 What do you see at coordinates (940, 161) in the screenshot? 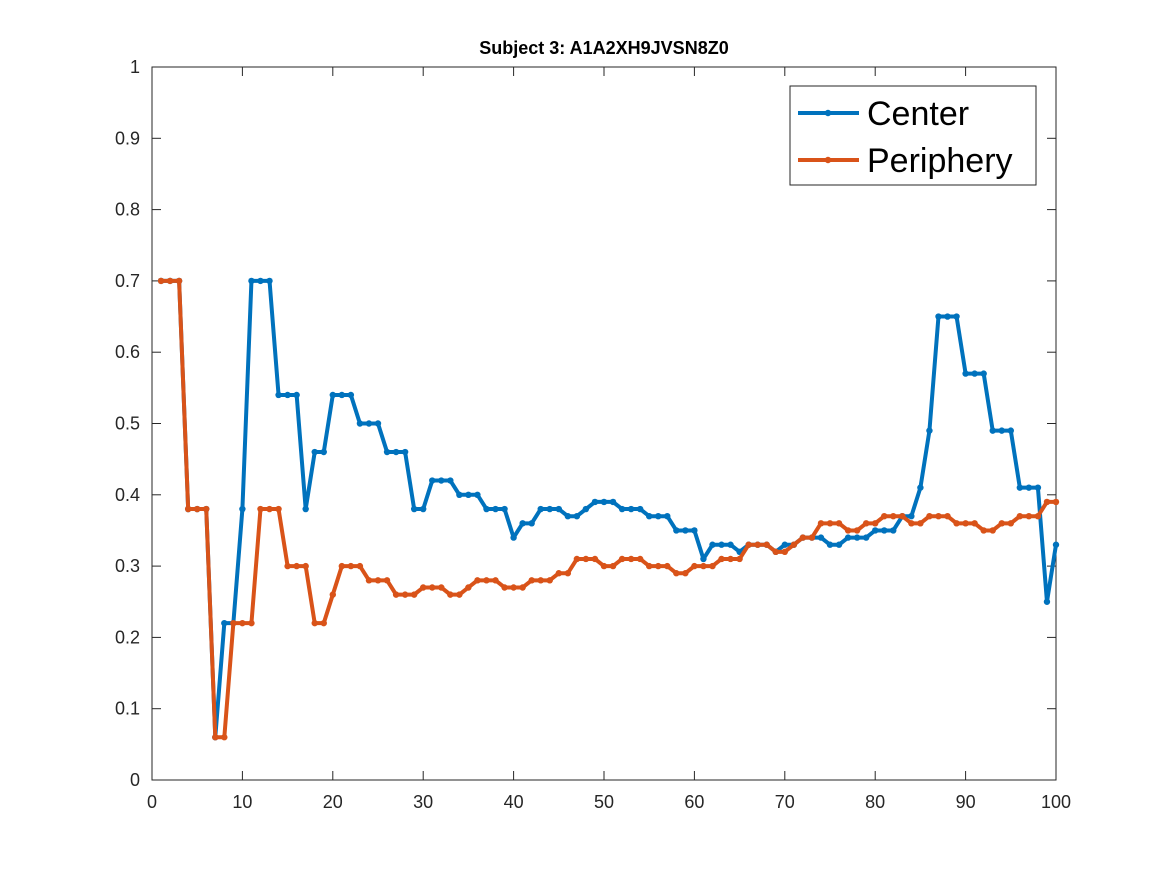
I see `legend-label-periphery: Periphery` at bounding box center [940, 161].